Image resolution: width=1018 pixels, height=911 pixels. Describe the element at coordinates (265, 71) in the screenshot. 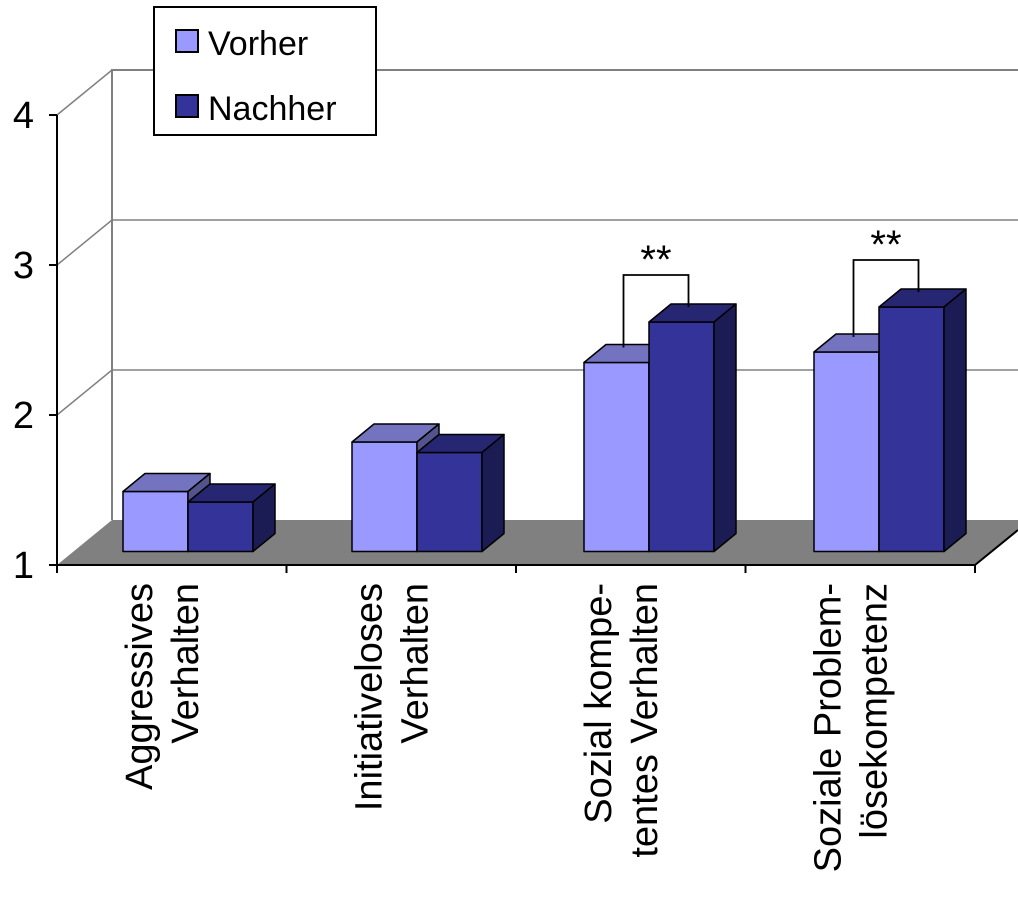

I see `legend: Vorher Nachher` at that location.